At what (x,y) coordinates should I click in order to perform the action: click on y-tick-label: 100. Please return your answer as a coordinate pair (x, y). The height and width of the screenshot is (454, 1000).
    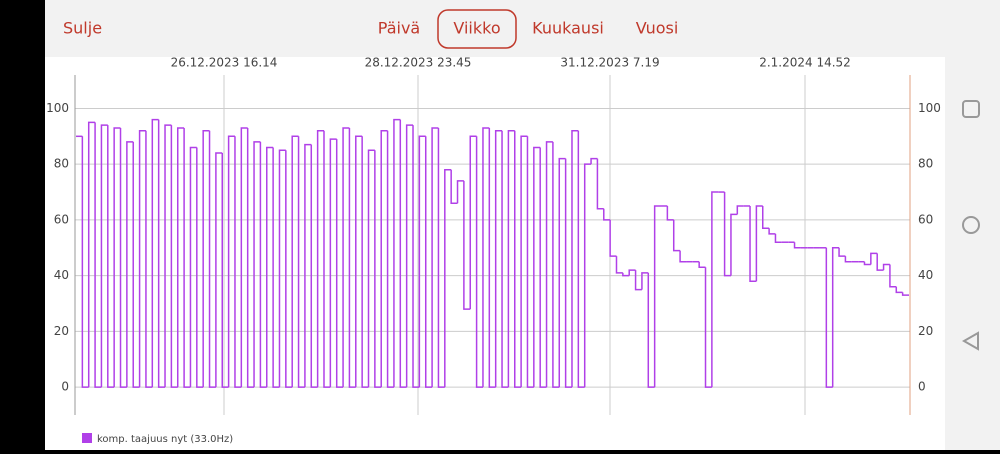
    Looking at the image, I should click on (57, 108).